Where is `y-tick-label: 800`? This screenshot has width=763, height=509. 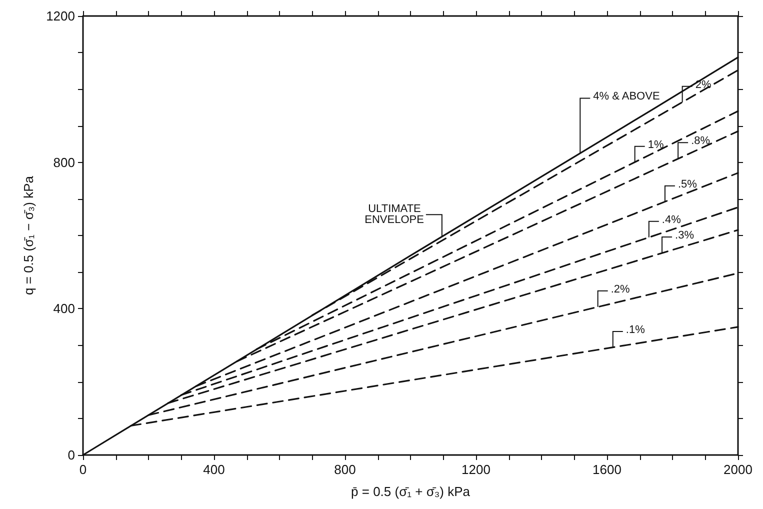
y-tick-label: 800 is located at coordinates (64, 162).